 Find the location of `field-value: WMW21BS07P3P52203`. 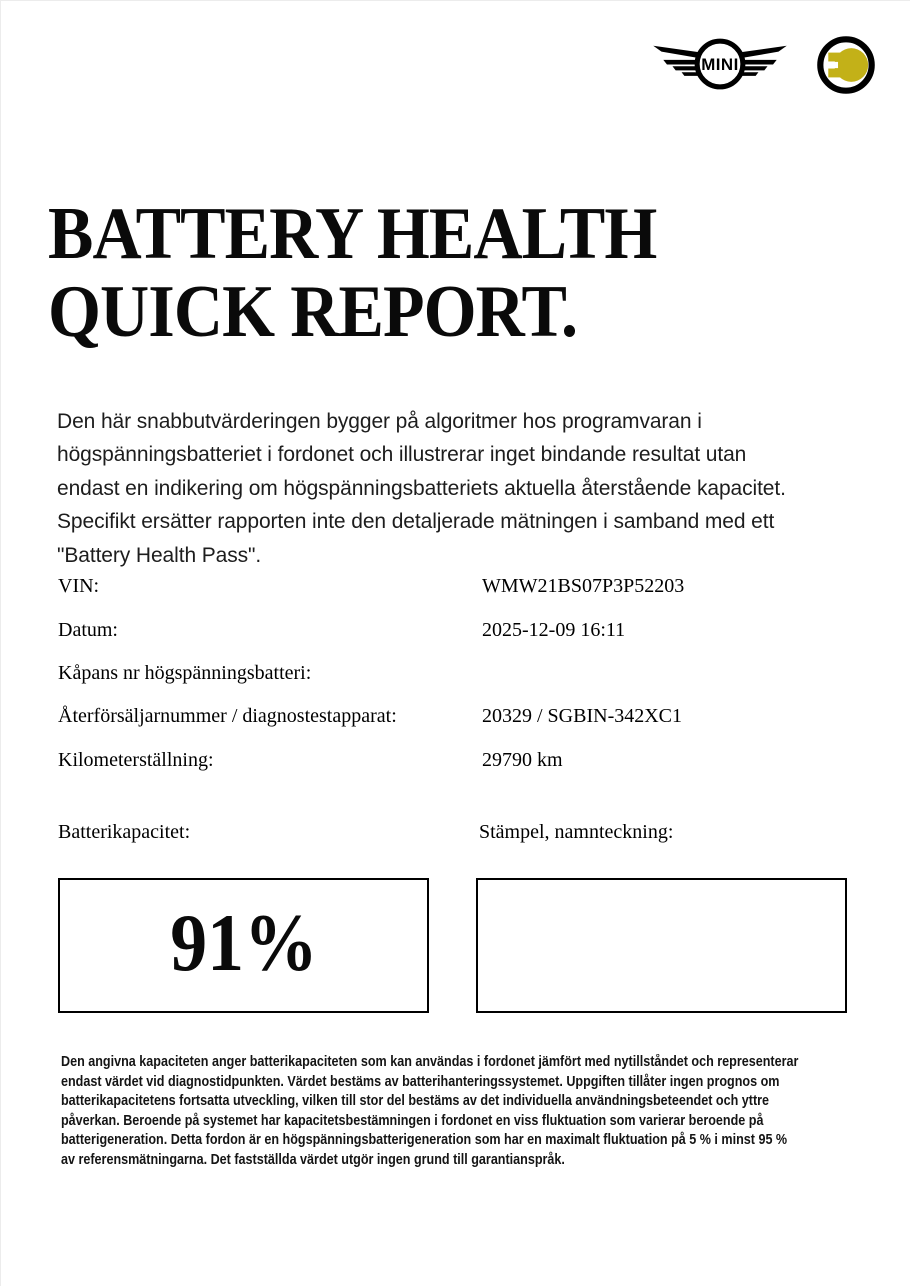

field-value: WMW21BS07P3P52203 is located at coordinates (583, 586).